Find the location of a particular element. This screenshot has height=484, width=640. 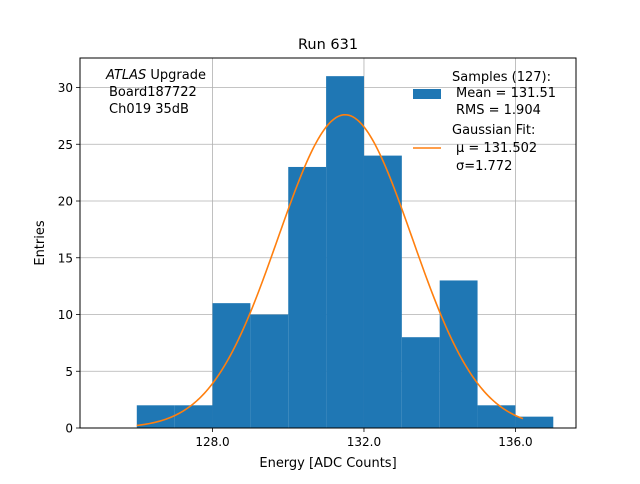

y-tick-label: 10 is located at coordinates (65, 315).